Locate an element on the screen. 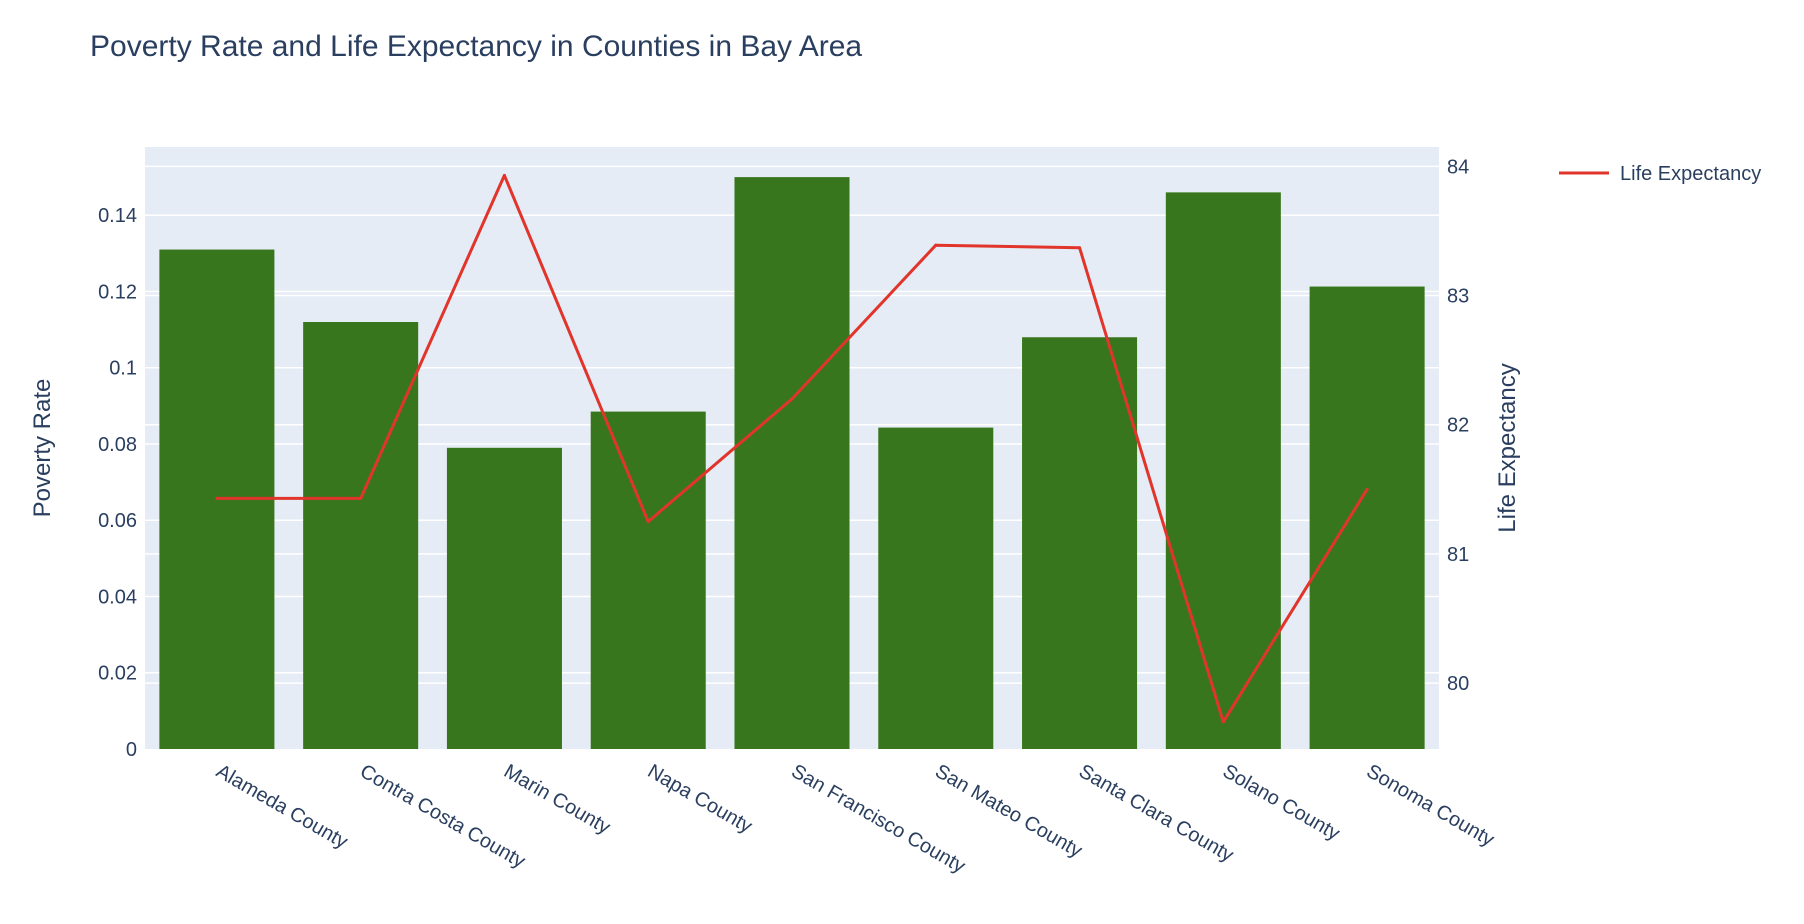 This screenshot has width=1804, height=924. left-tick-label: 0.02 is located at coordinates (117, 674).